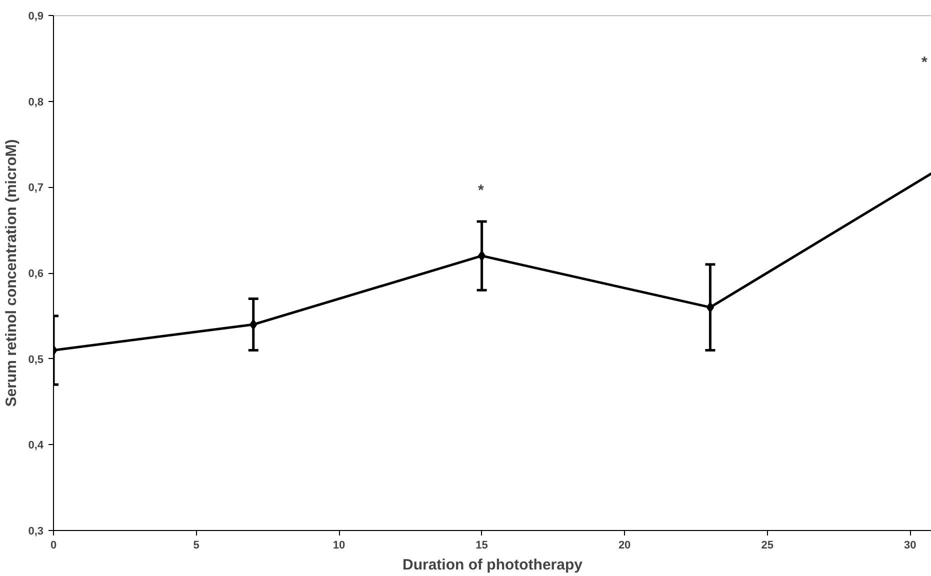 This screenshot has height=576, width=931. What do you see at coordinates (482, 546) in the screenshot?
I see `x-tick-label: 15` at bounding box center [482, 546].